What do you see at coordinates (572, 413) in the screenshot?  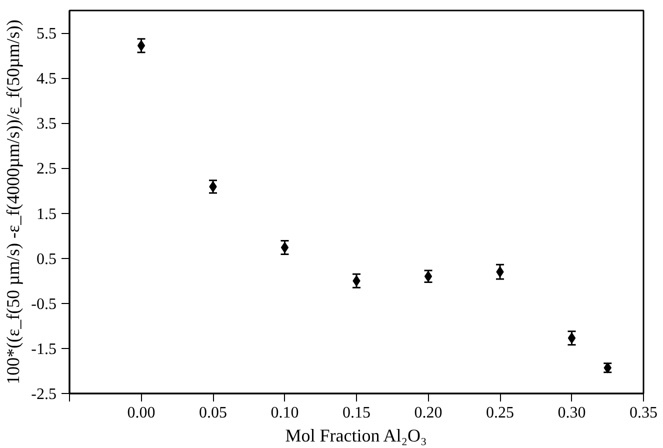 I see `x-tick-label: 0.30` at bounding box center [572, 413].